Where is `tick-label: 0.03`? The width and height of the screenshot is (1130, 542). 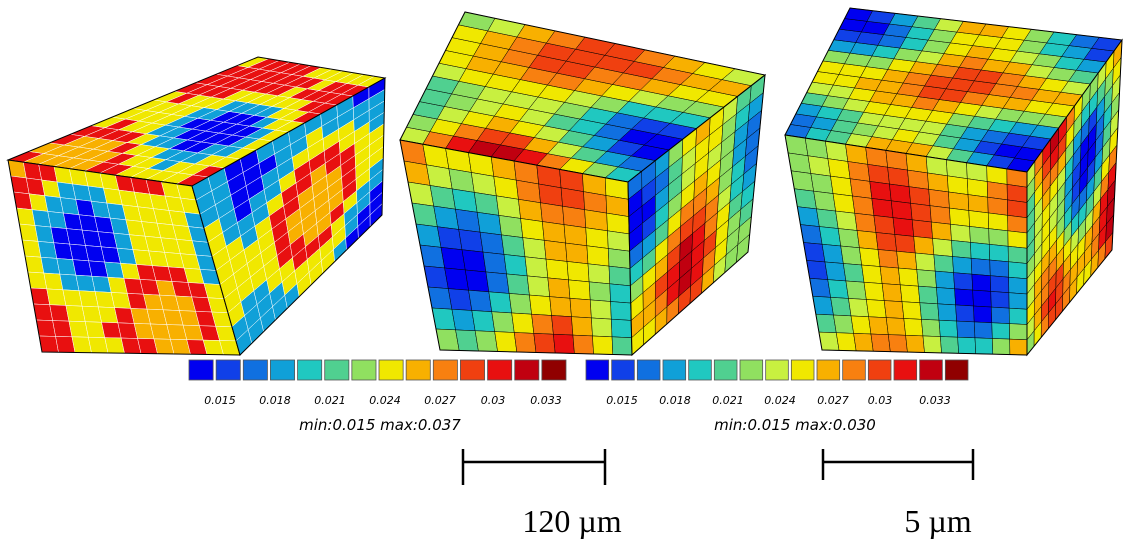
tick-label: 0.03 is located at coordinates (493, 400).